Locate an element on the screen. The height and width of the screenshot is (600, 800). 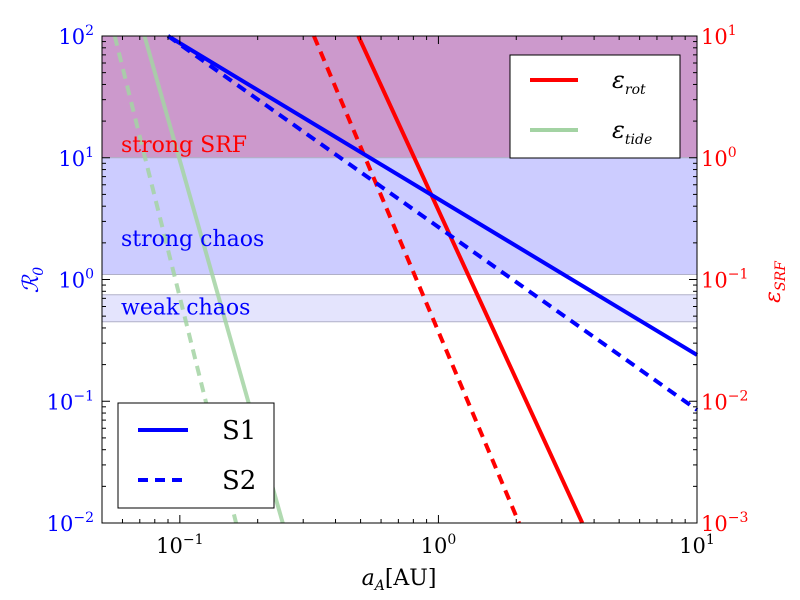
y-right-tick-label: 10⁻¹ is located at coordinates (724, 280).